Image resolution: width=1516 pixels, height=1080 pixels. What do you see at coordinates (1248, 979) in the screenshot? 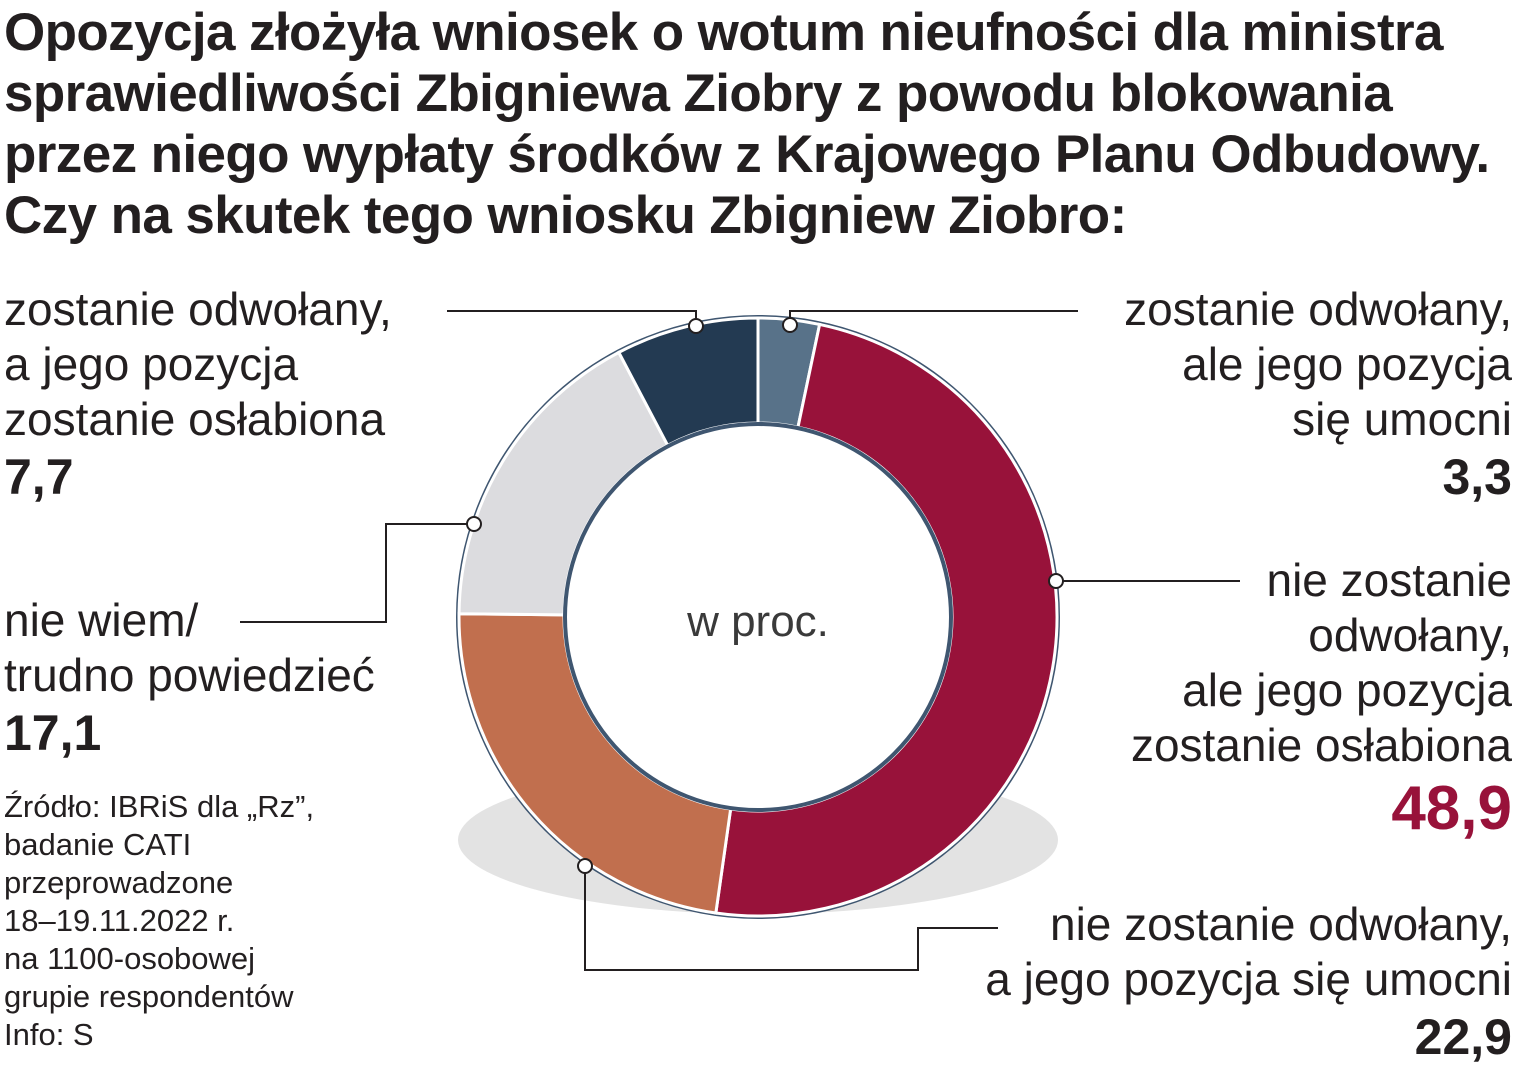
I see `label-slice-3-line-2: a jego pozycja się umocni` at bounding box center [1248, 979].